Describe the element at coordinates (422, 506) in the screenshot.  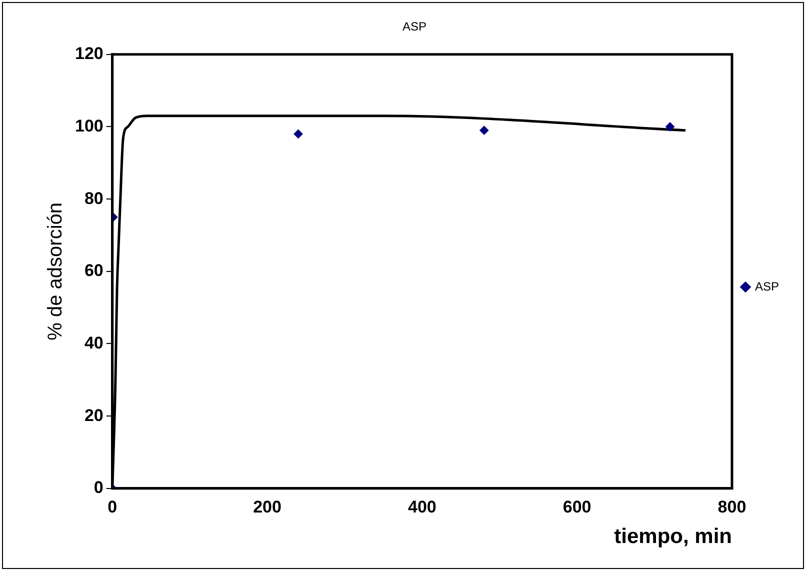
I see `x-tick-label: 400` at that location.